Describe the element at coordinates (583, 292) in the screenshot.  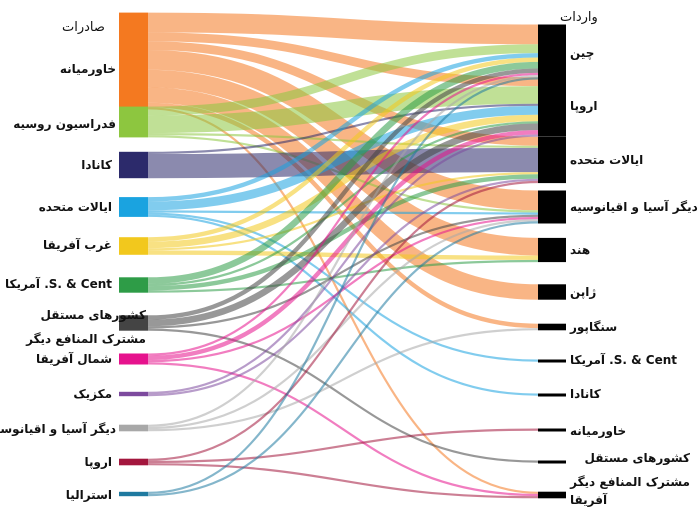
I see `target-label-japan: ژاپن` at that location.